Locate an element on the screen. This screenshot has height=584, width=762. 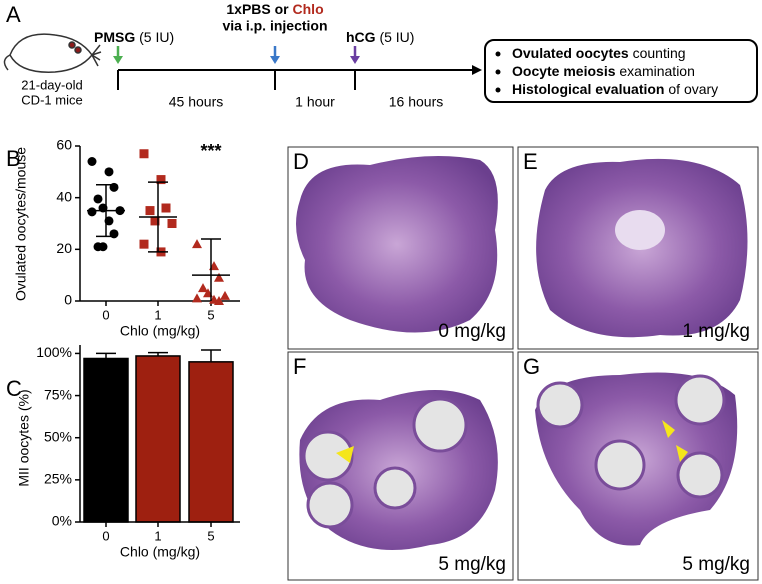
panel-letter: A is located at coordinates (13, 14).